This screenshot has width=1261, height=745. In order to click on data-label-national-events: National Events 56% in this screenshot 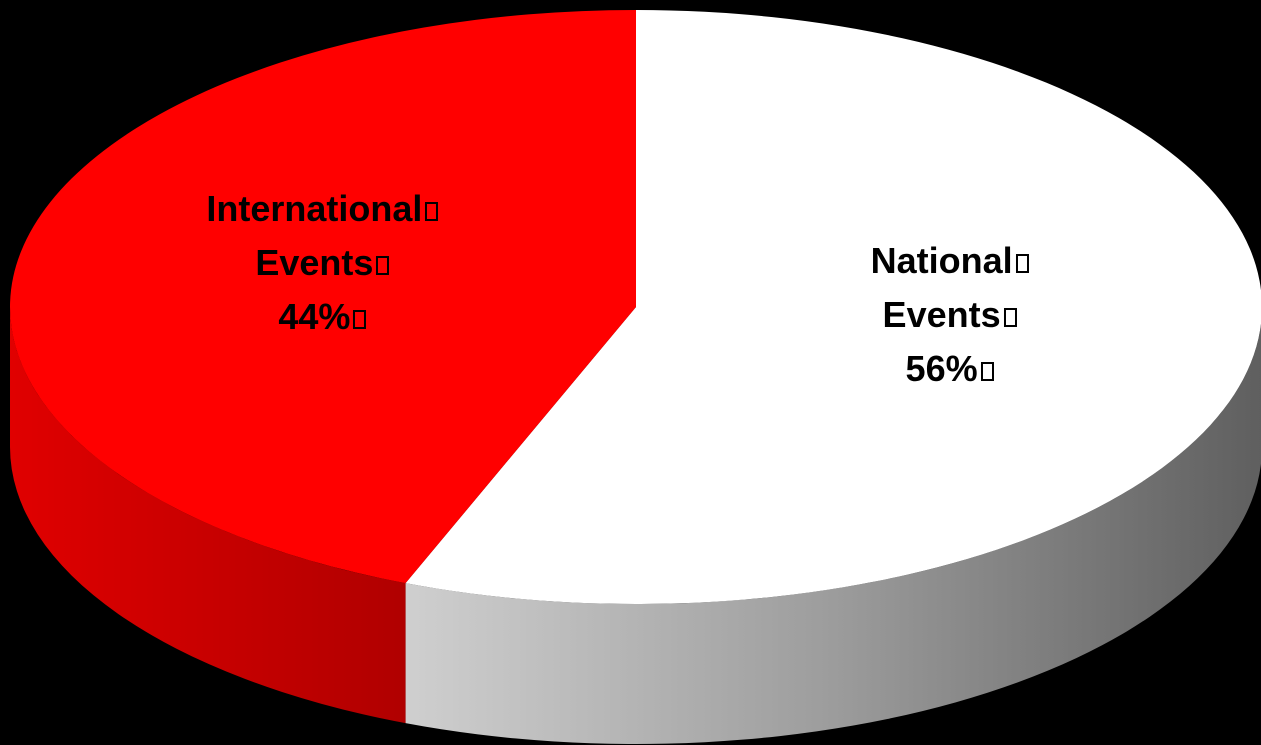, I will do `click(950, 315)`.